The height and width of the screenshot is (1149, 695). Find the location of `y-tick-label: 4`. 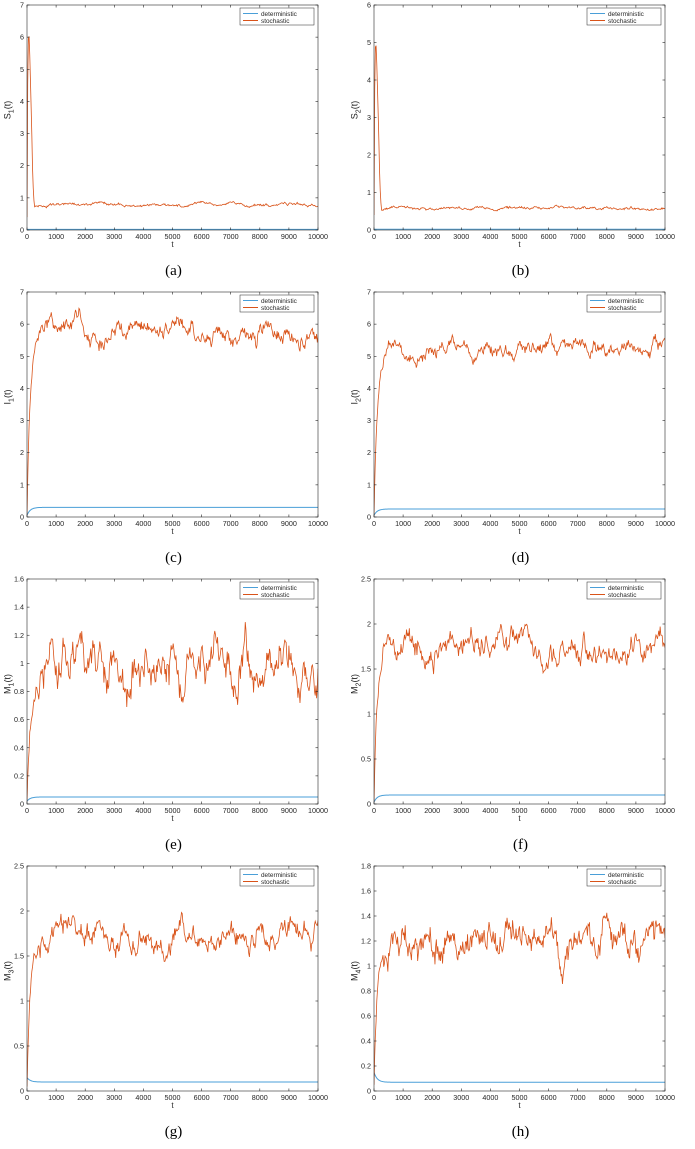

y-tick-label: 4 is located at coordinates (22, 388).